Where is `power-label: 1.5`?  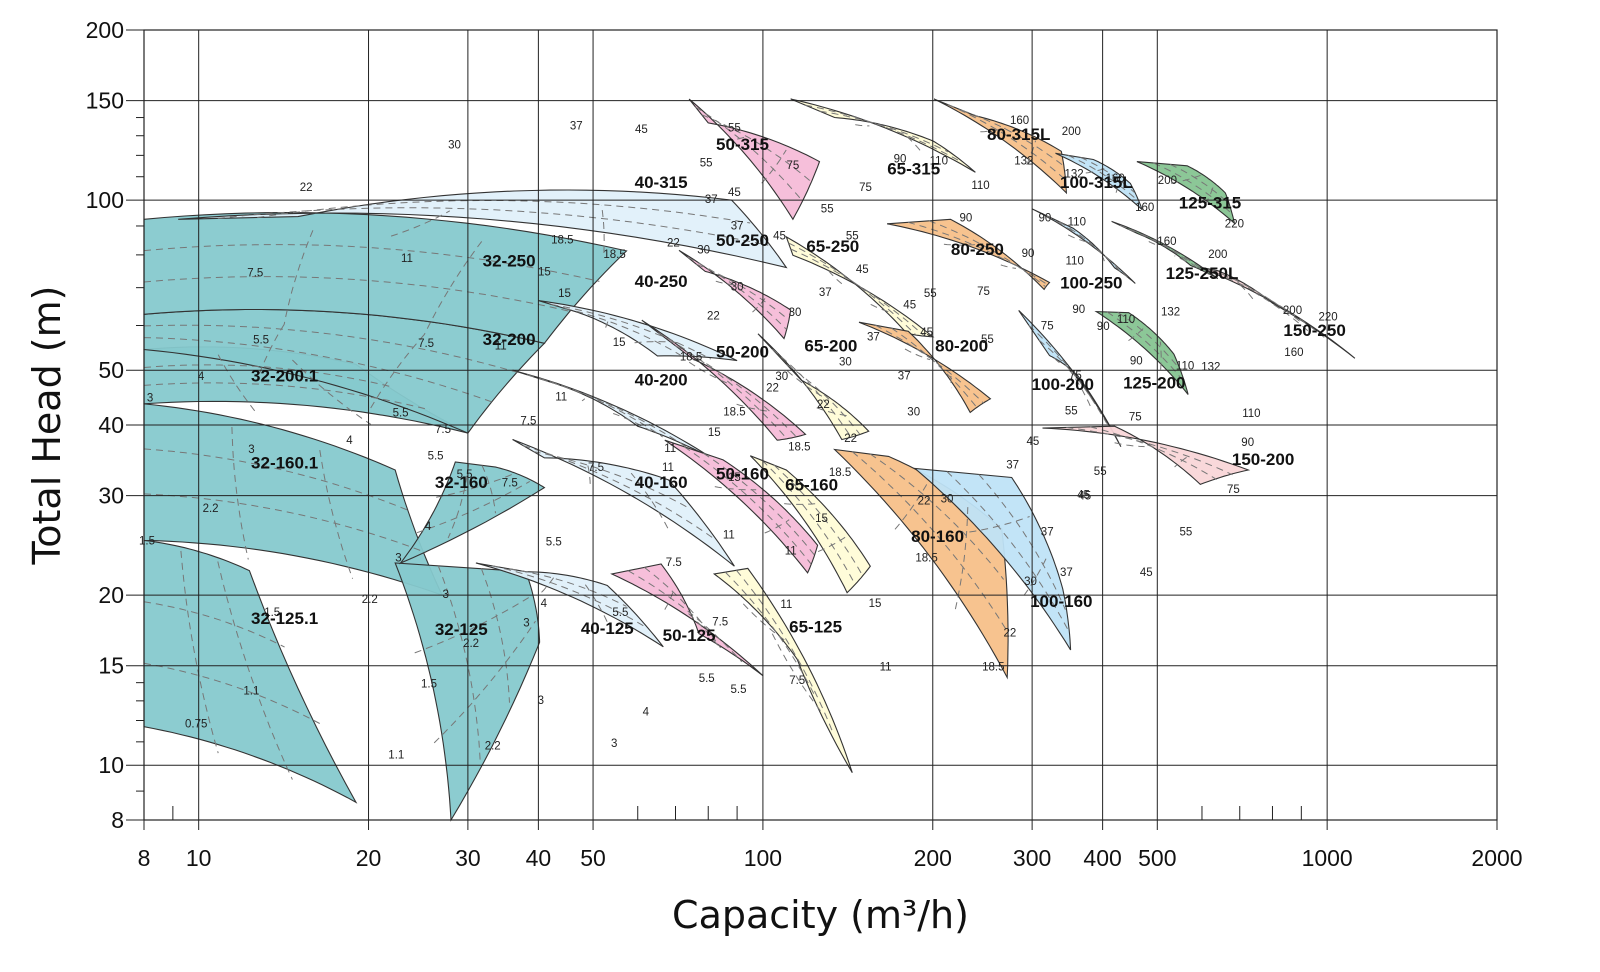 power-label: 1.5 is located at coordinates (272, 613).